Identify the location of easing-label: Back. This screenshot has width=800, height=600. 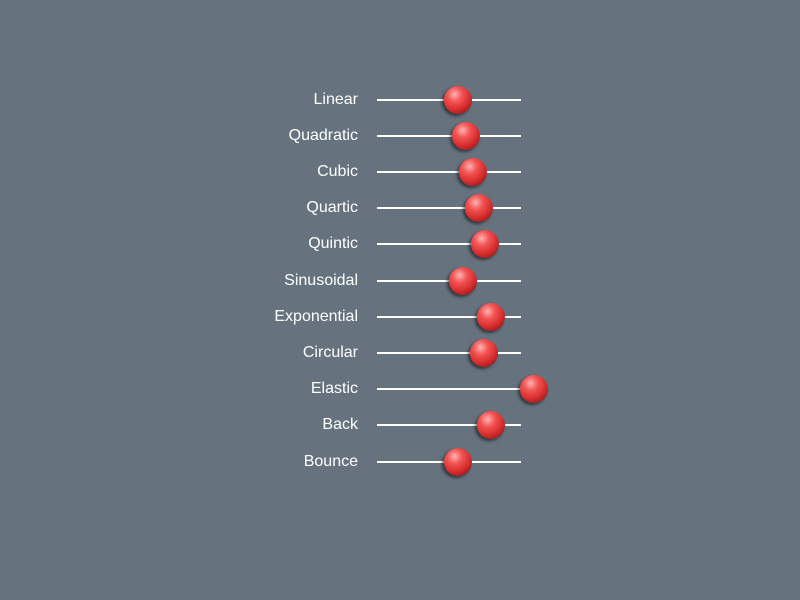
(340, 424).